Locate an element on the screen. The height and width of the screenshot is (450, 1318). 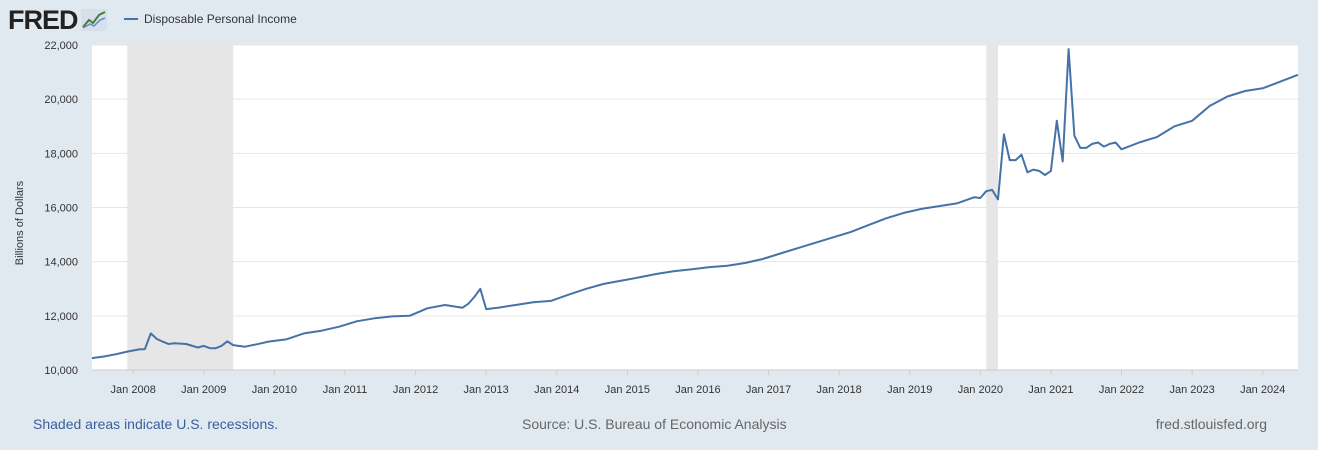
y-tick-label: 14,000 is located at coordinates (61, 263).